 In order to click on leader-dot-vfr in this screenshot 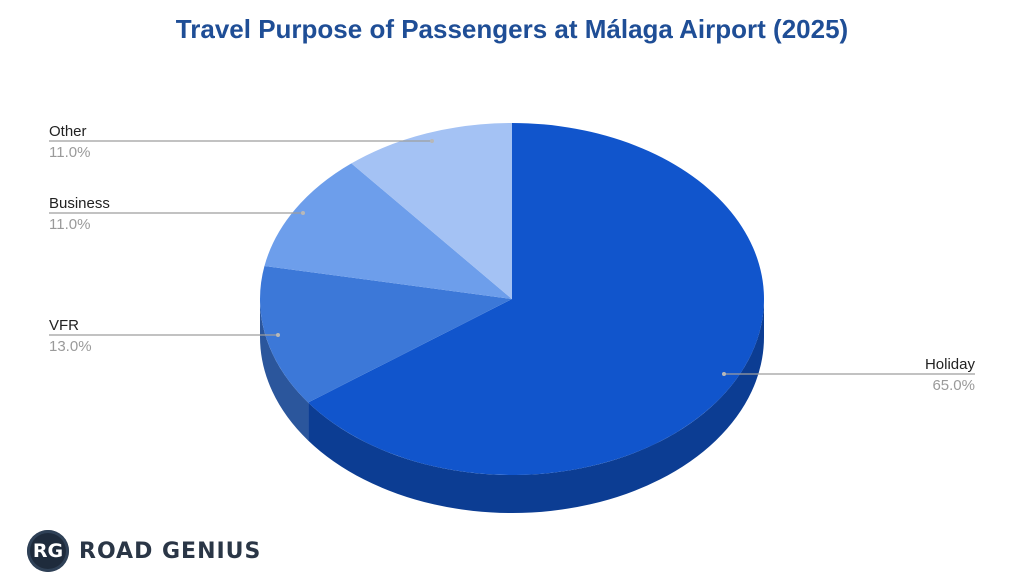, I will do `click(278, 335)`.